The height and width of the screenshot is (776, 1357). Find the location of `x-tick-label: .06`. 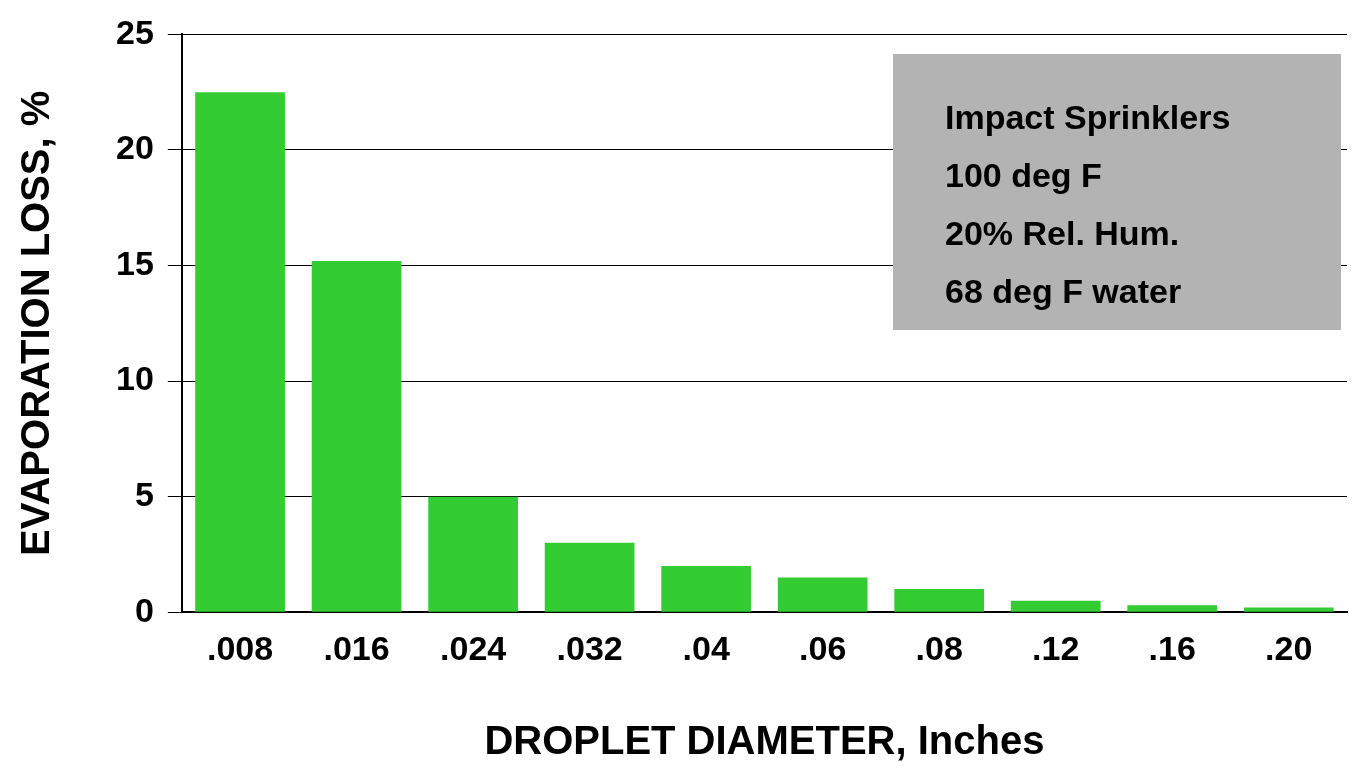

x-tick-label: .06 is located at coordinates (823, 647).